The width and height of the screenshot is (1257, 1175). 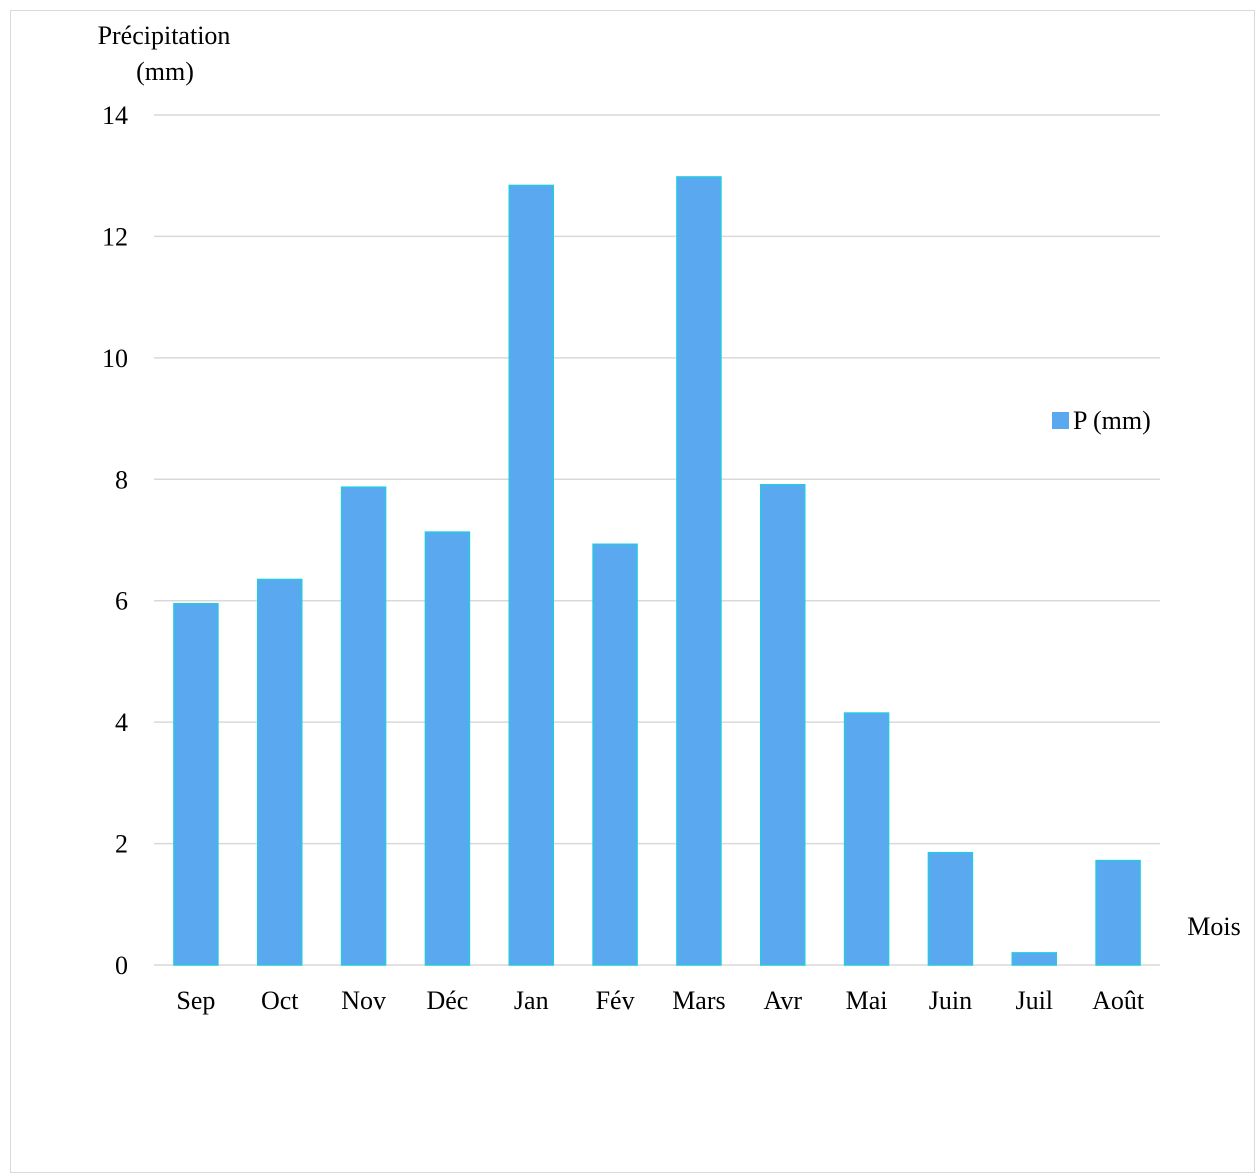 I want to click on x-axis-label: Mois, so click(x=1213, y=926).